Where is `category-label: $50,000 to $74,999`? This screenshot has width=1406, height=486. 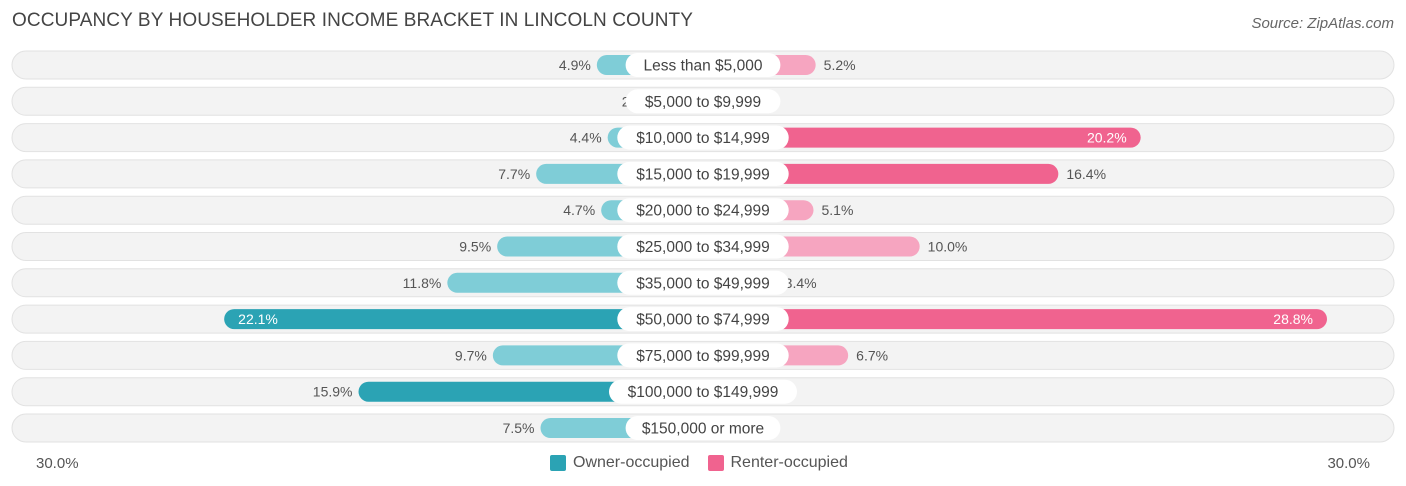 category-label: $50,000 to $74,999 is located at coordinates (703, 320).